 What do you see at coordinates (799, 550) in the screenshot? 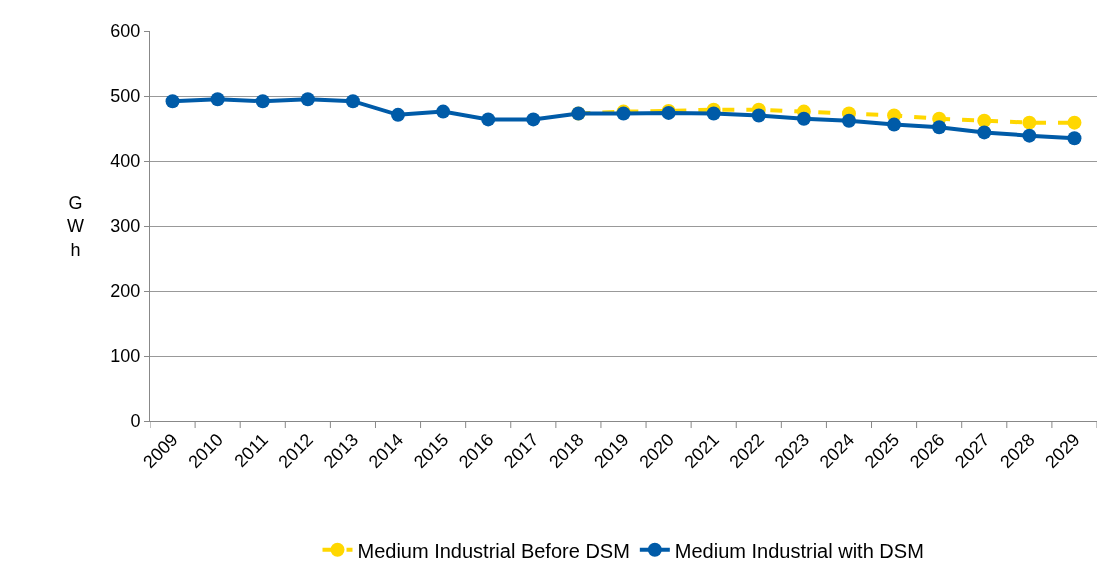
I see `legend-label: Medium Industrial with DSM` at bounding box center [799, 550].